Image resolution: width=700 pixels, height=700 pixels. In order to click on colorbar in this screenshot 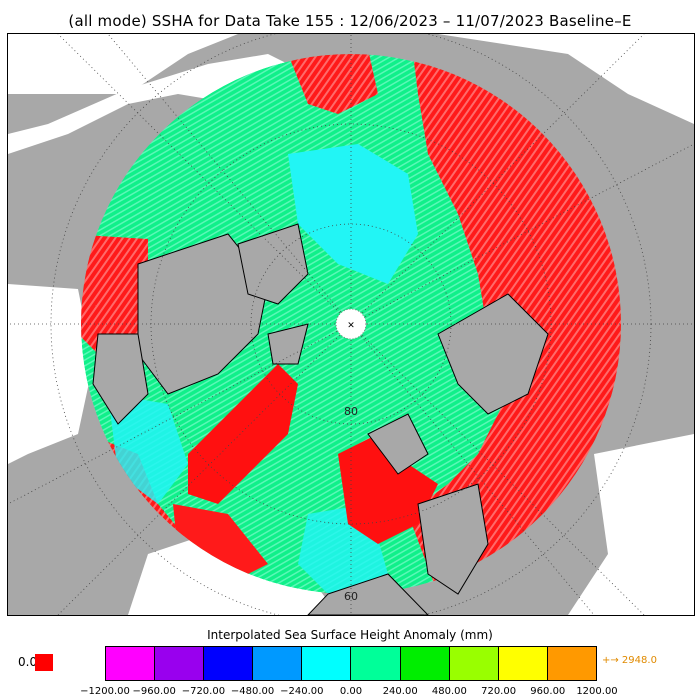, I will do `click(351, 663)`.